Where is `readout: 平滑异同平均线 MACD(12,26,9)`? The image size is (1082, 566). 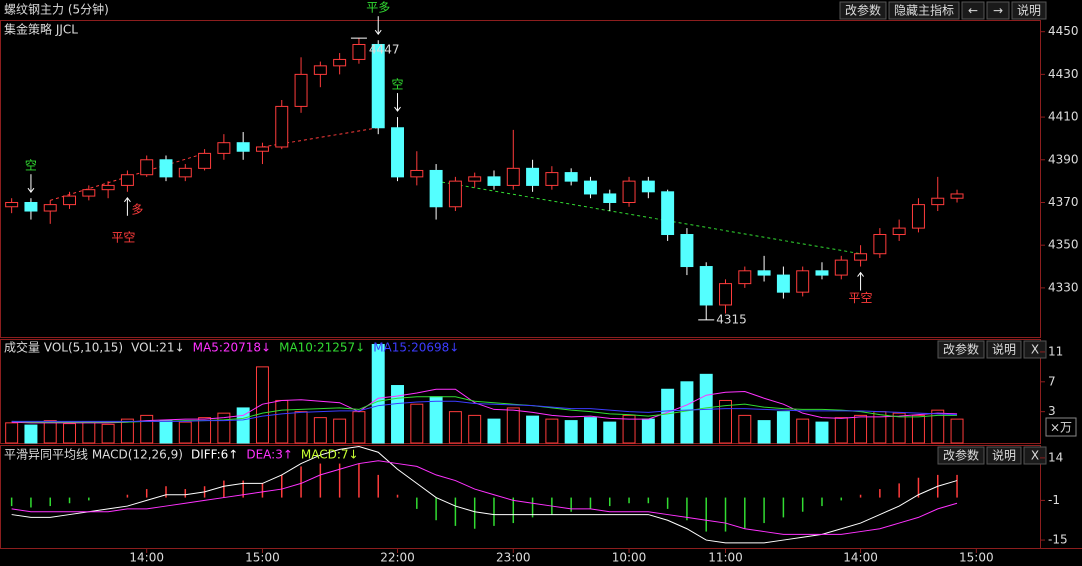
readout: 平滑异同平均线 MACD(12,26,9) is located at coordinates (93, 455).